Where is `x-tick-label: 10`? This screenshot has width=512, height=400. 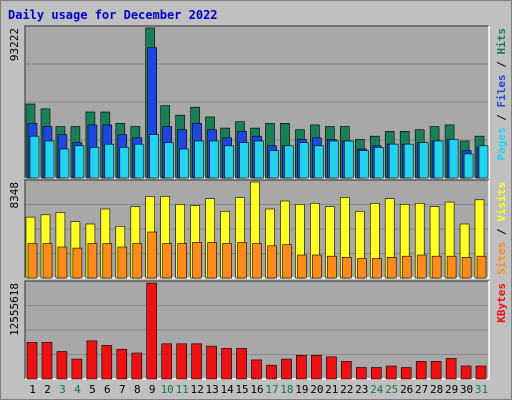
x-tick-label: 10 is located at coordinates (167, 389).